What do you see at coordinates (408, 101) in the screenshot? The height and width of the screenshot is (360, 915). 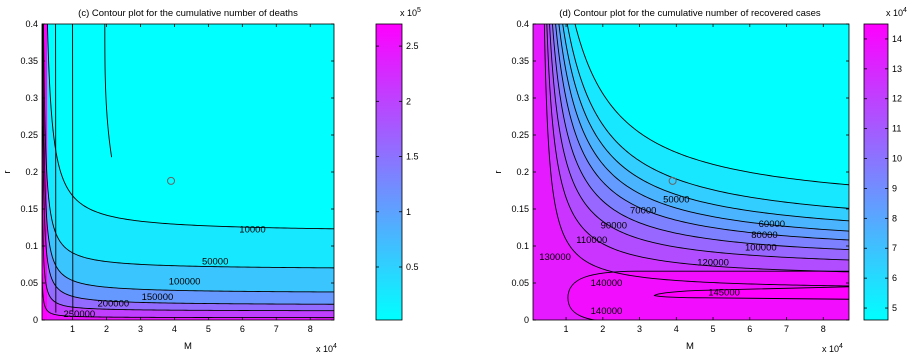 I see `colorbar-tick-label: 2` at bounding box center [408, 101].